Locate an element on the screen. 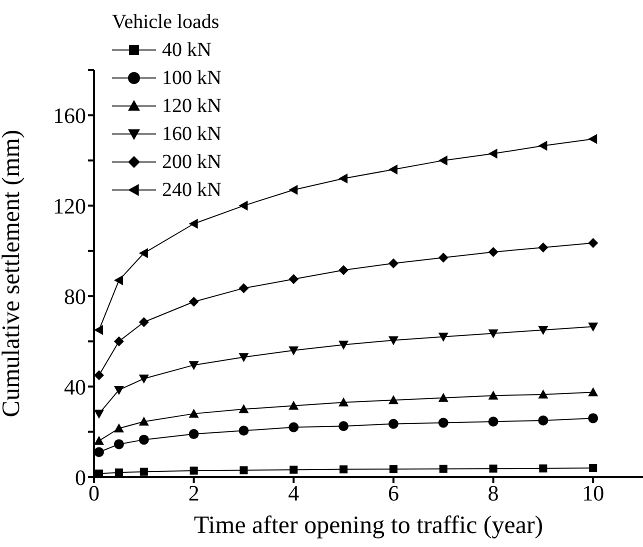 This screenshot has width=643, height=547. y-tick-label: 120 is located at coordinates (69, 205).